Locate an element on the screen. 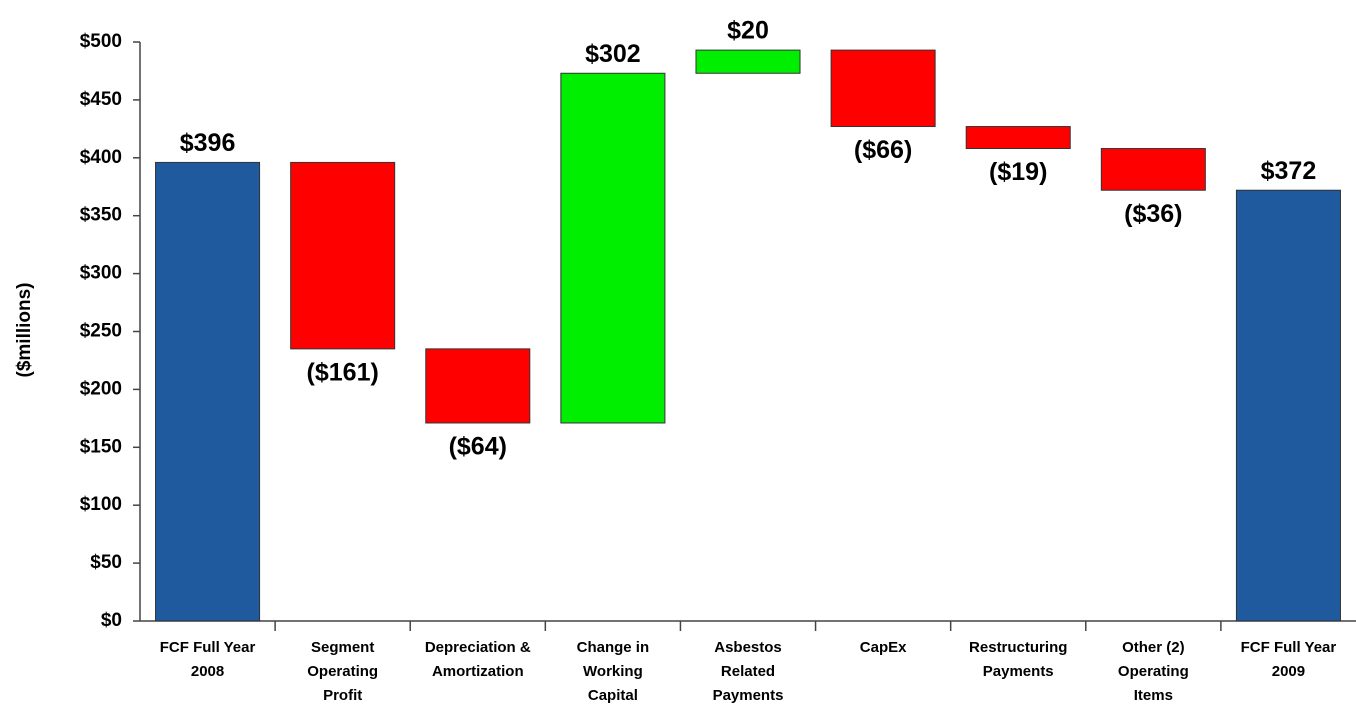  y-tick-label: $350 is located at coordinates (101, 215).